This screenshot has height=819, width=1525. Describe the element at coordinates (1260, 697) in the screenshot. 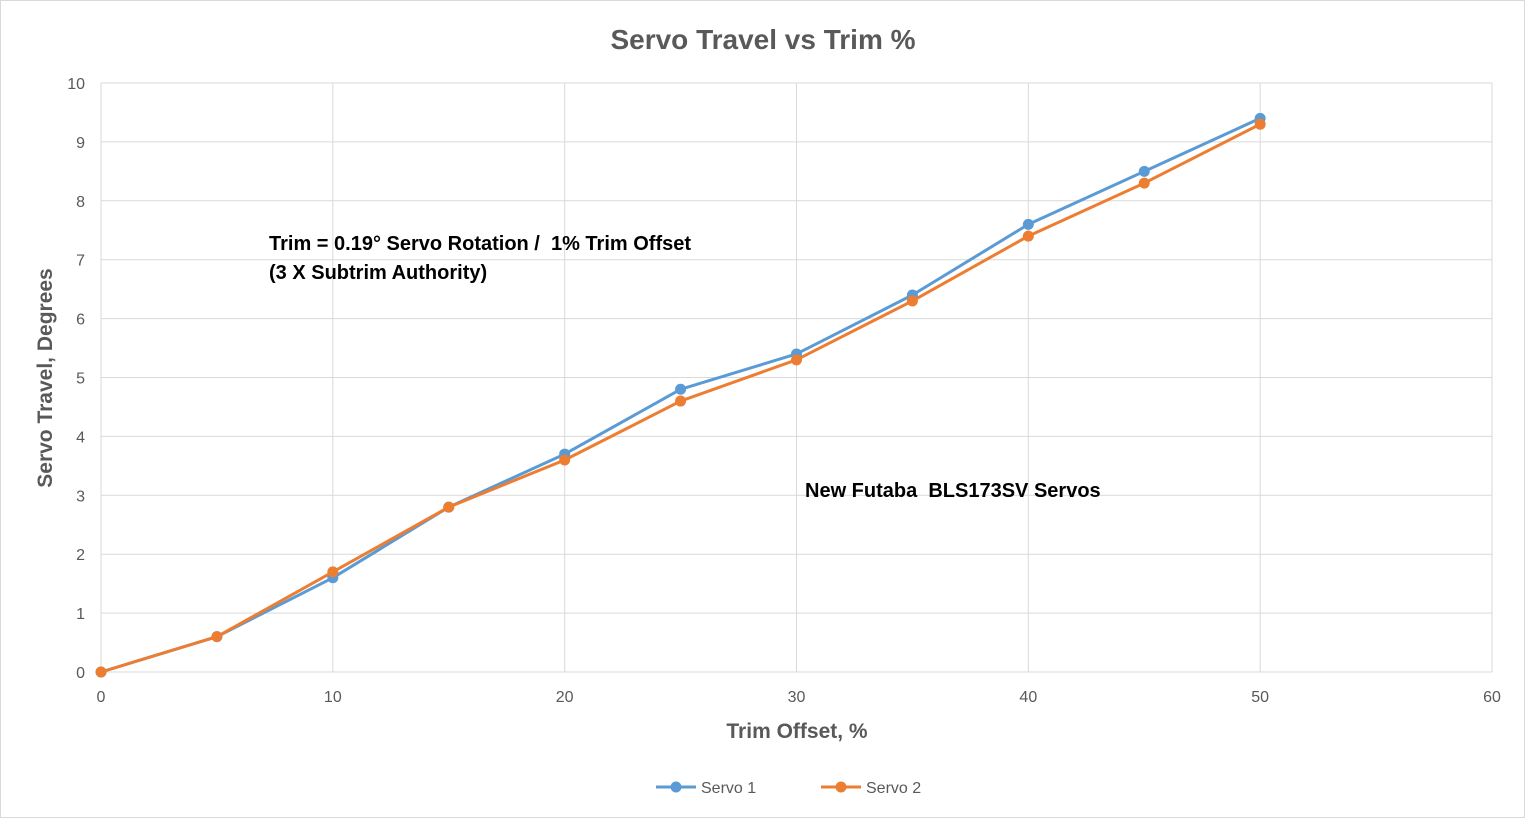

I see `x-tick-label: 50` at that location.